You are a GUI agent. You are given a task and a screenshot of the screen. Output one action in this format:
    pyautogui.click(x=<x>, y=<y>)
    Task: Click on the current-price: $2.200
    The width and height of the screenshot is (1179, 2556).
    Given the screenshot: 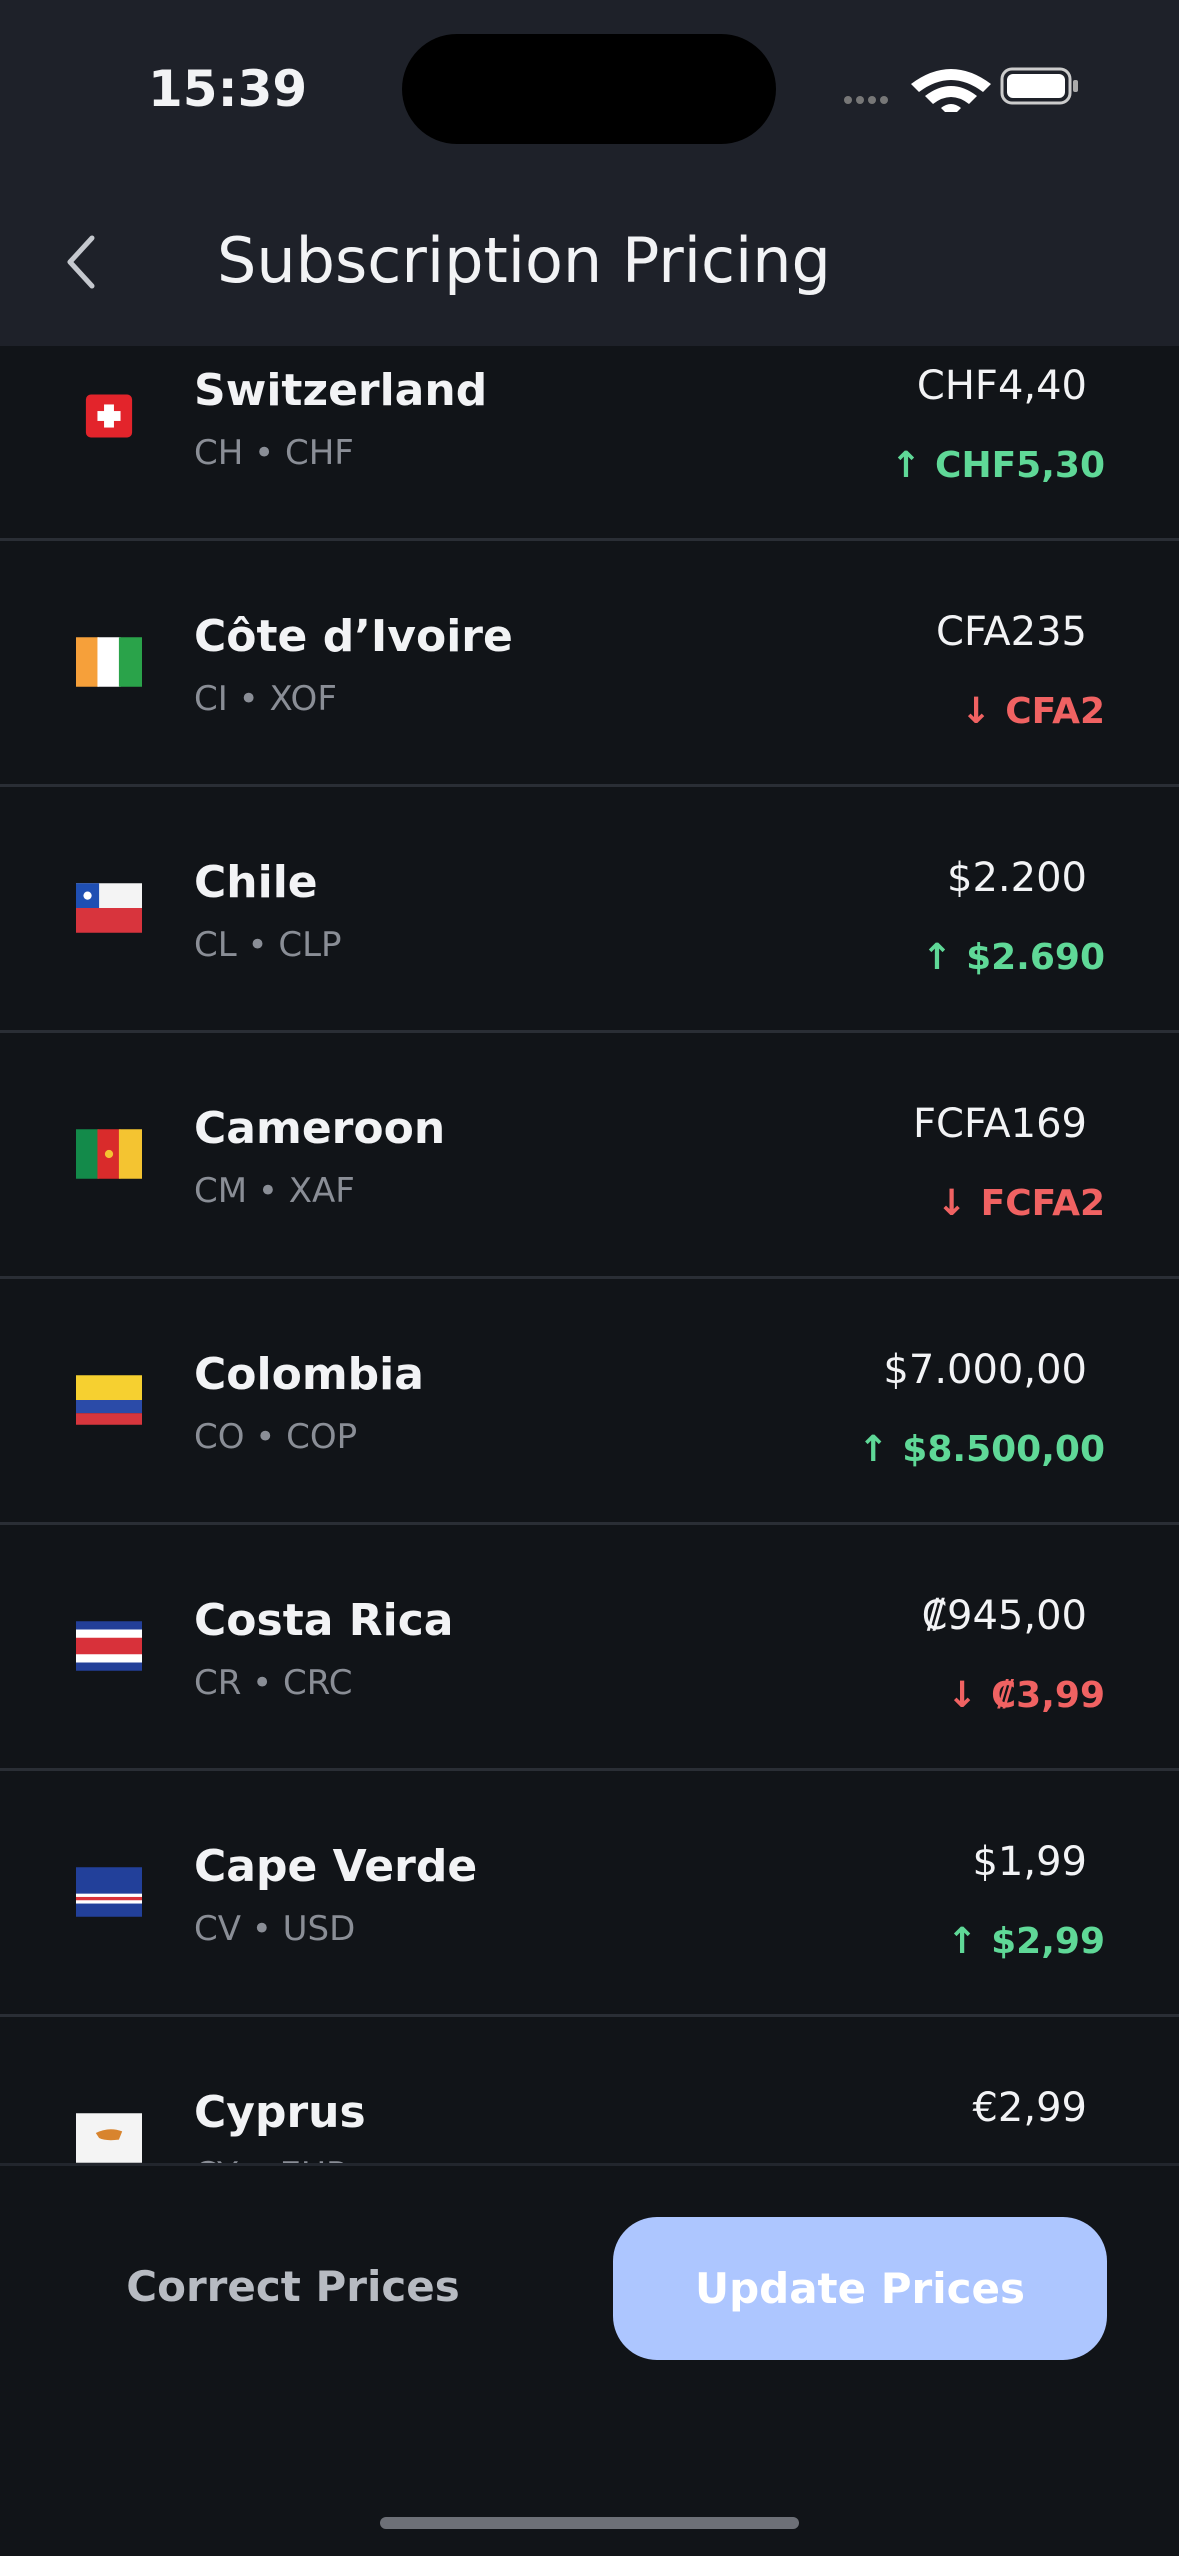 What is the action you would take?
    pyautogui.click(x=1017, y=878)
    